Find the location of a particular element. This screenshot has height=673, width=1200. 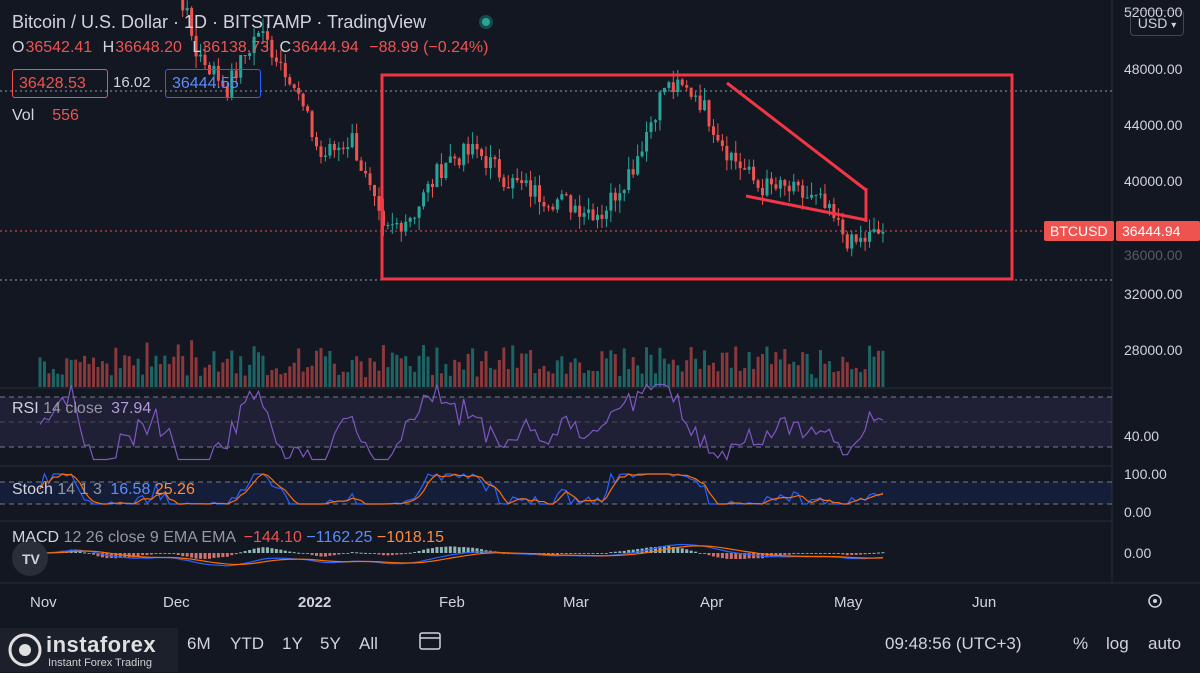

svg-text: TV is located at coordinates (31, 559).